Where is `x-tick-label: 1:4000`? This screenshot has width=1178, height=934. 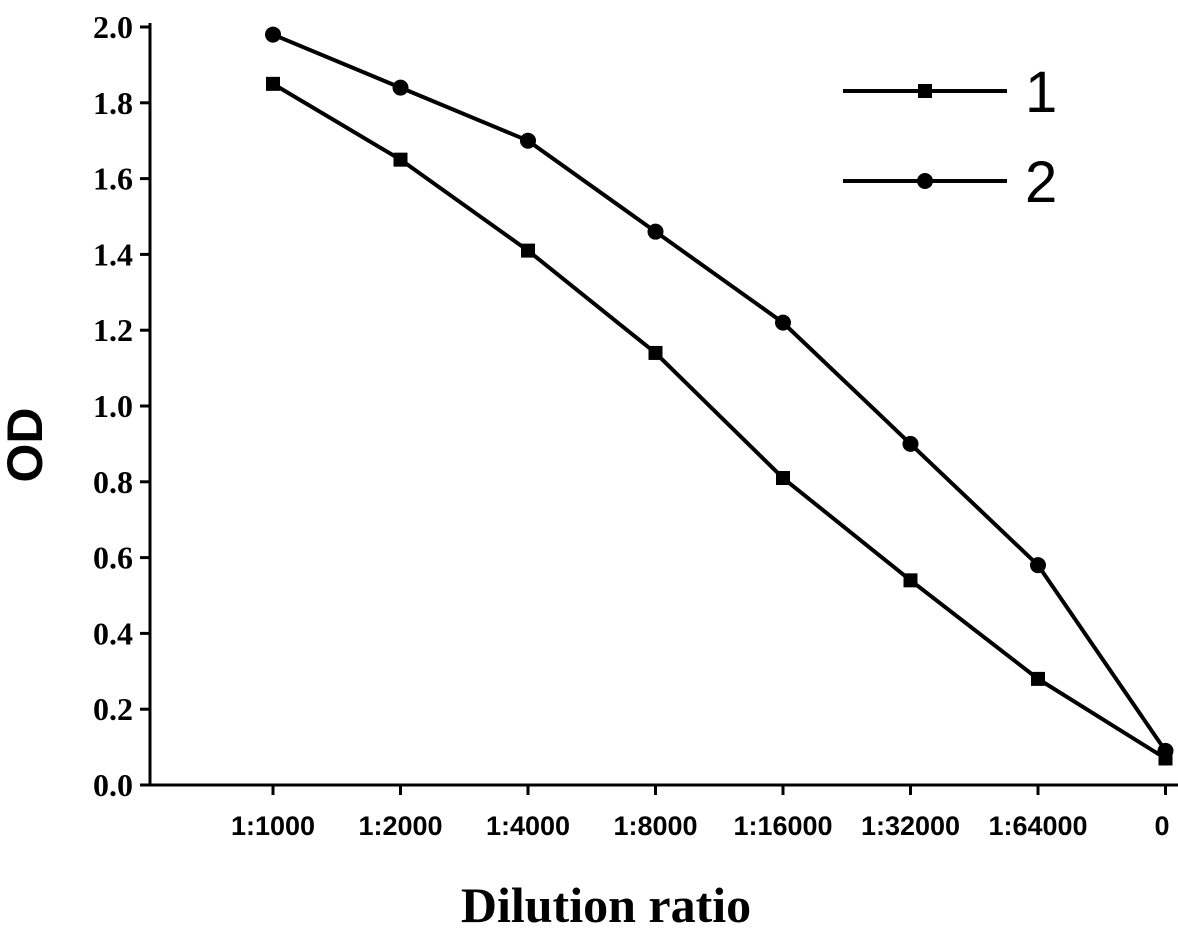 x-tick-label: 1:4000 is located at coordinates (528, 826).